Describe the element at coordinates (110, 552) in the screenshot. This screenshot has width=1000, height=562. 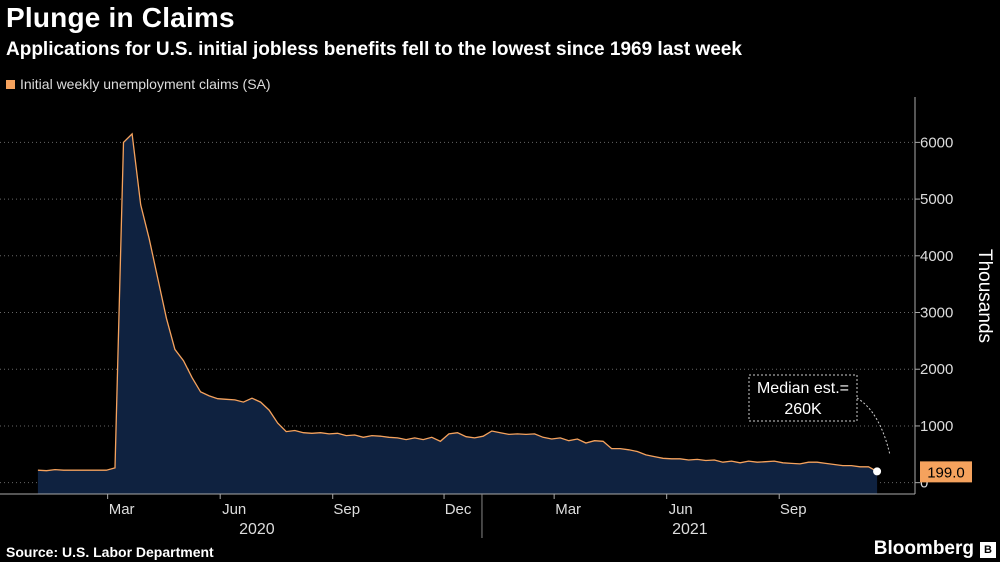
I see `source-note: Source: U.S. Labor Department` at that location.